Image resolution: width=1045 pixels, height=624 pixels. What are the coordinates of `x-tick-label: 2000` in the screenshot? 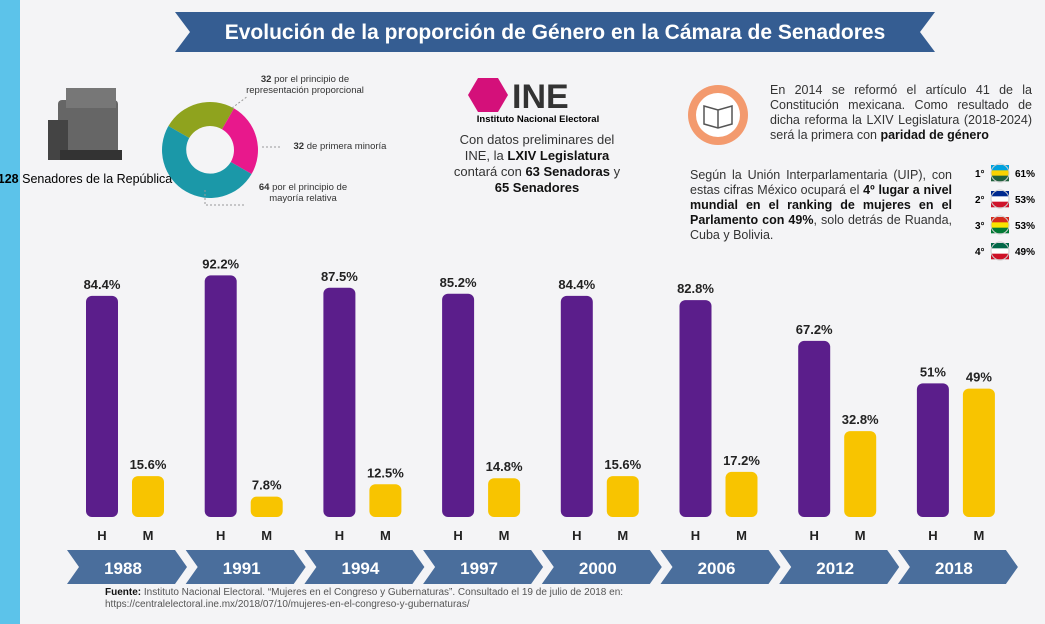 It's located at (598, 568).